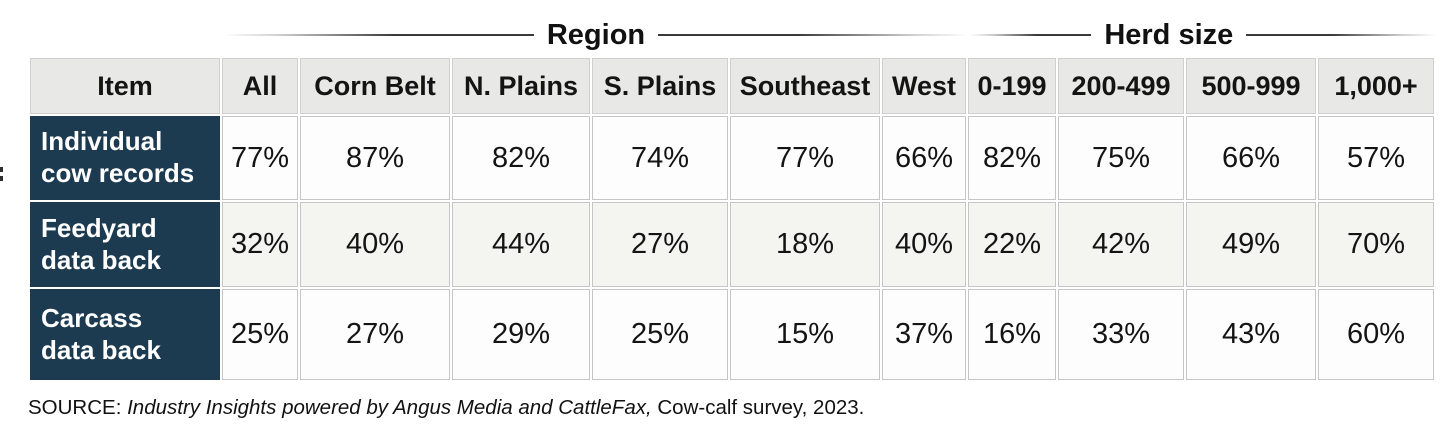  Describe the element at coordinates (78, 407) in the screenshot. I see `source-prefix: SOURCE:` at that location.